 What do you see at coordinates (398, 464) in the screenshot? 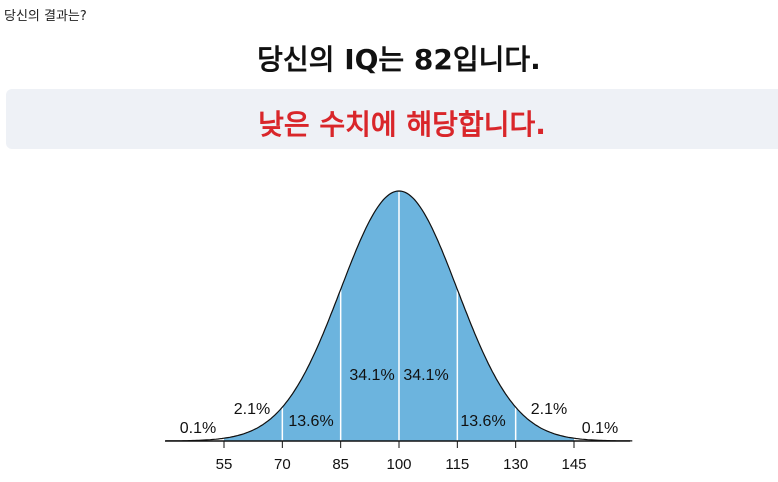
I see `x-tick-label: 100` at bounding box center [398, 464].